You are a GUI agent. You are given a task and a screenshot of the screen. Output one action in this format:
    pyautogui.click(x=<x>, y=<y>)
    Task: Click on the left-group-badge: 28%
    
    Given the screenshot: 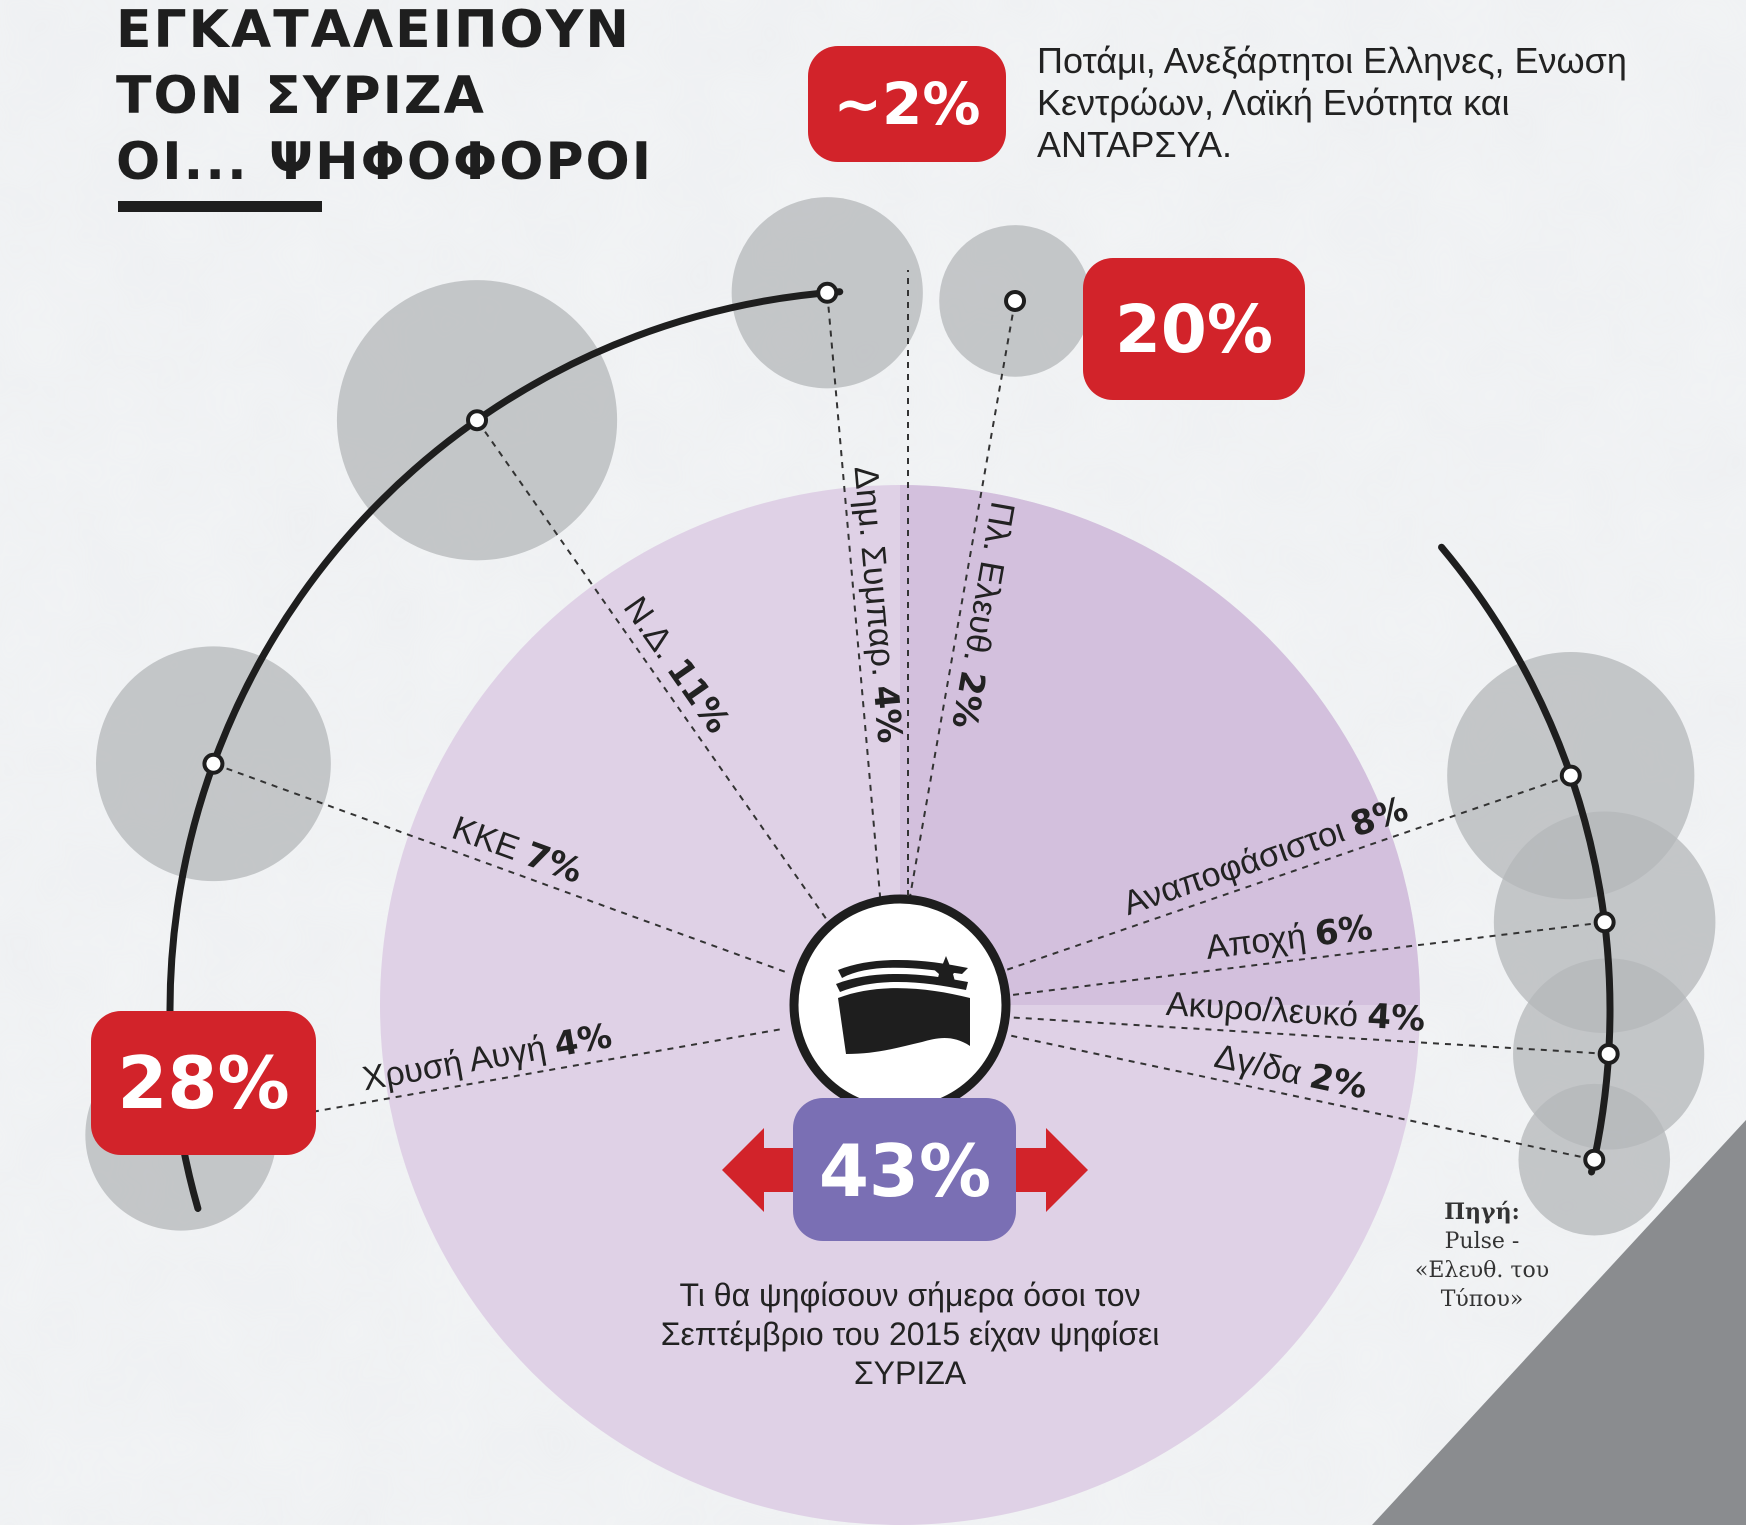 What is the action you would take?
    pyautogui.click(x=203, y=1083)
    